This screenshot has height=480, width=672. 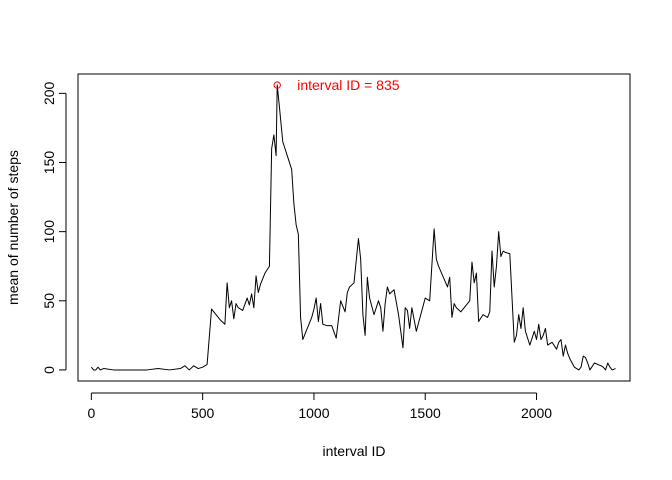 I want to click on y-tick-label: 0, so click(x=49, y=370).